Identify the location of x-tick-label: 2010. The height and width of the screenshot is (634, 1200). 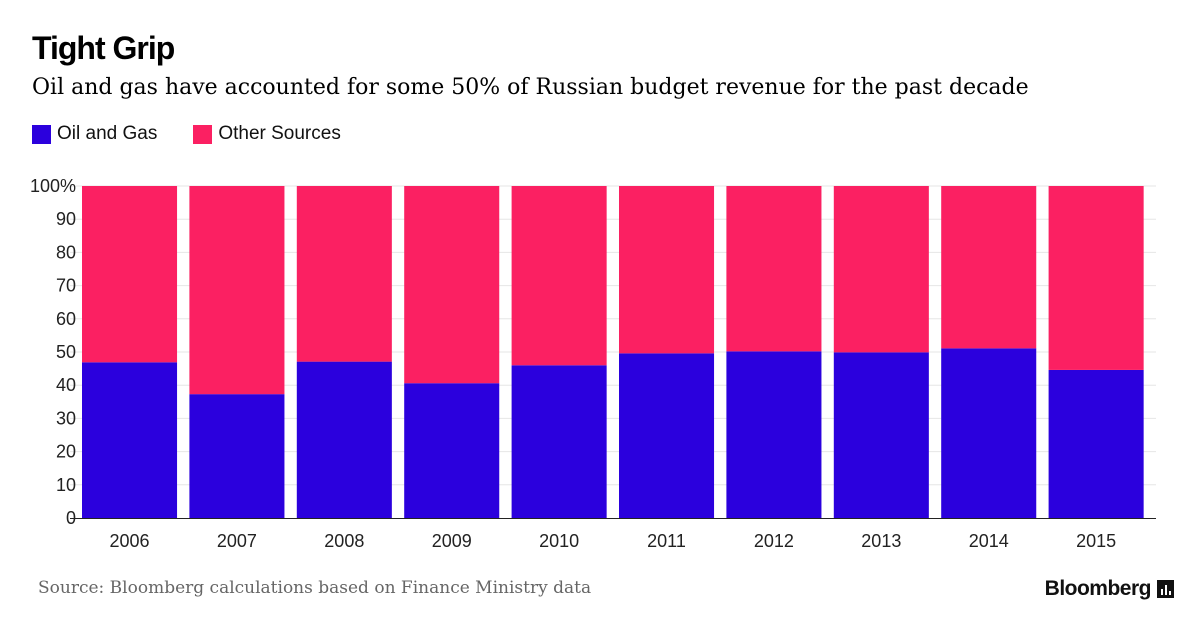
(559, 541).